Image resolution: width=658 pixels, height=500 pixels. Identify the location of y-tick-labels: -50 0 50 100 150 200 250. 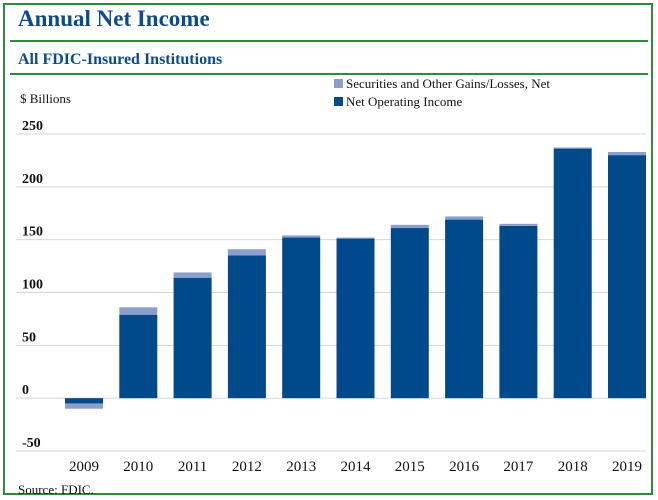
(32, 285).